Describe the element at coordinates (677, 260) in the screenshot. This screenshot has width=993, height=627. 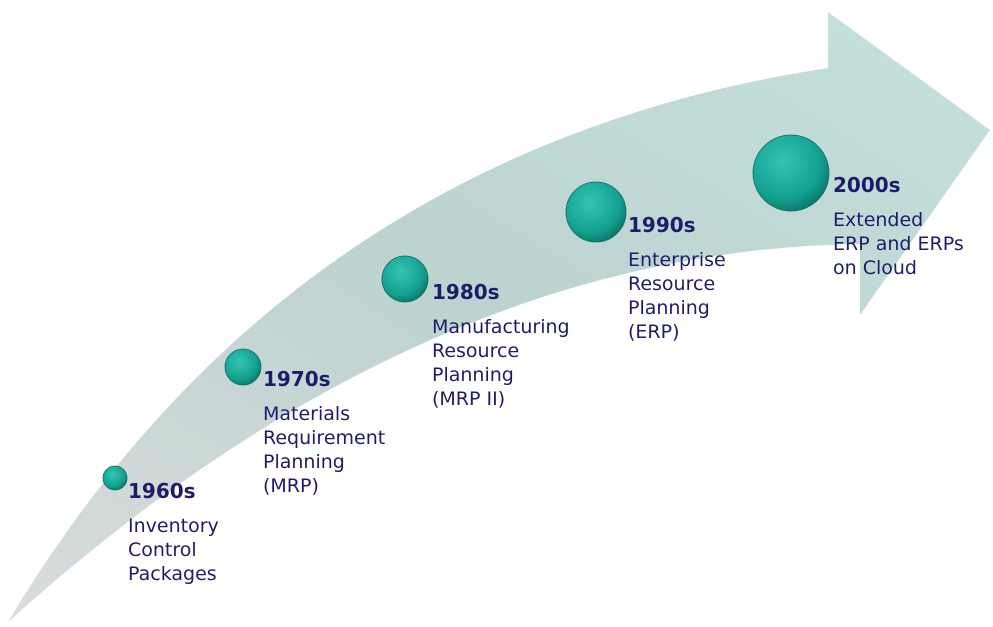
I see `milestone-description: Enterprise` at that location.